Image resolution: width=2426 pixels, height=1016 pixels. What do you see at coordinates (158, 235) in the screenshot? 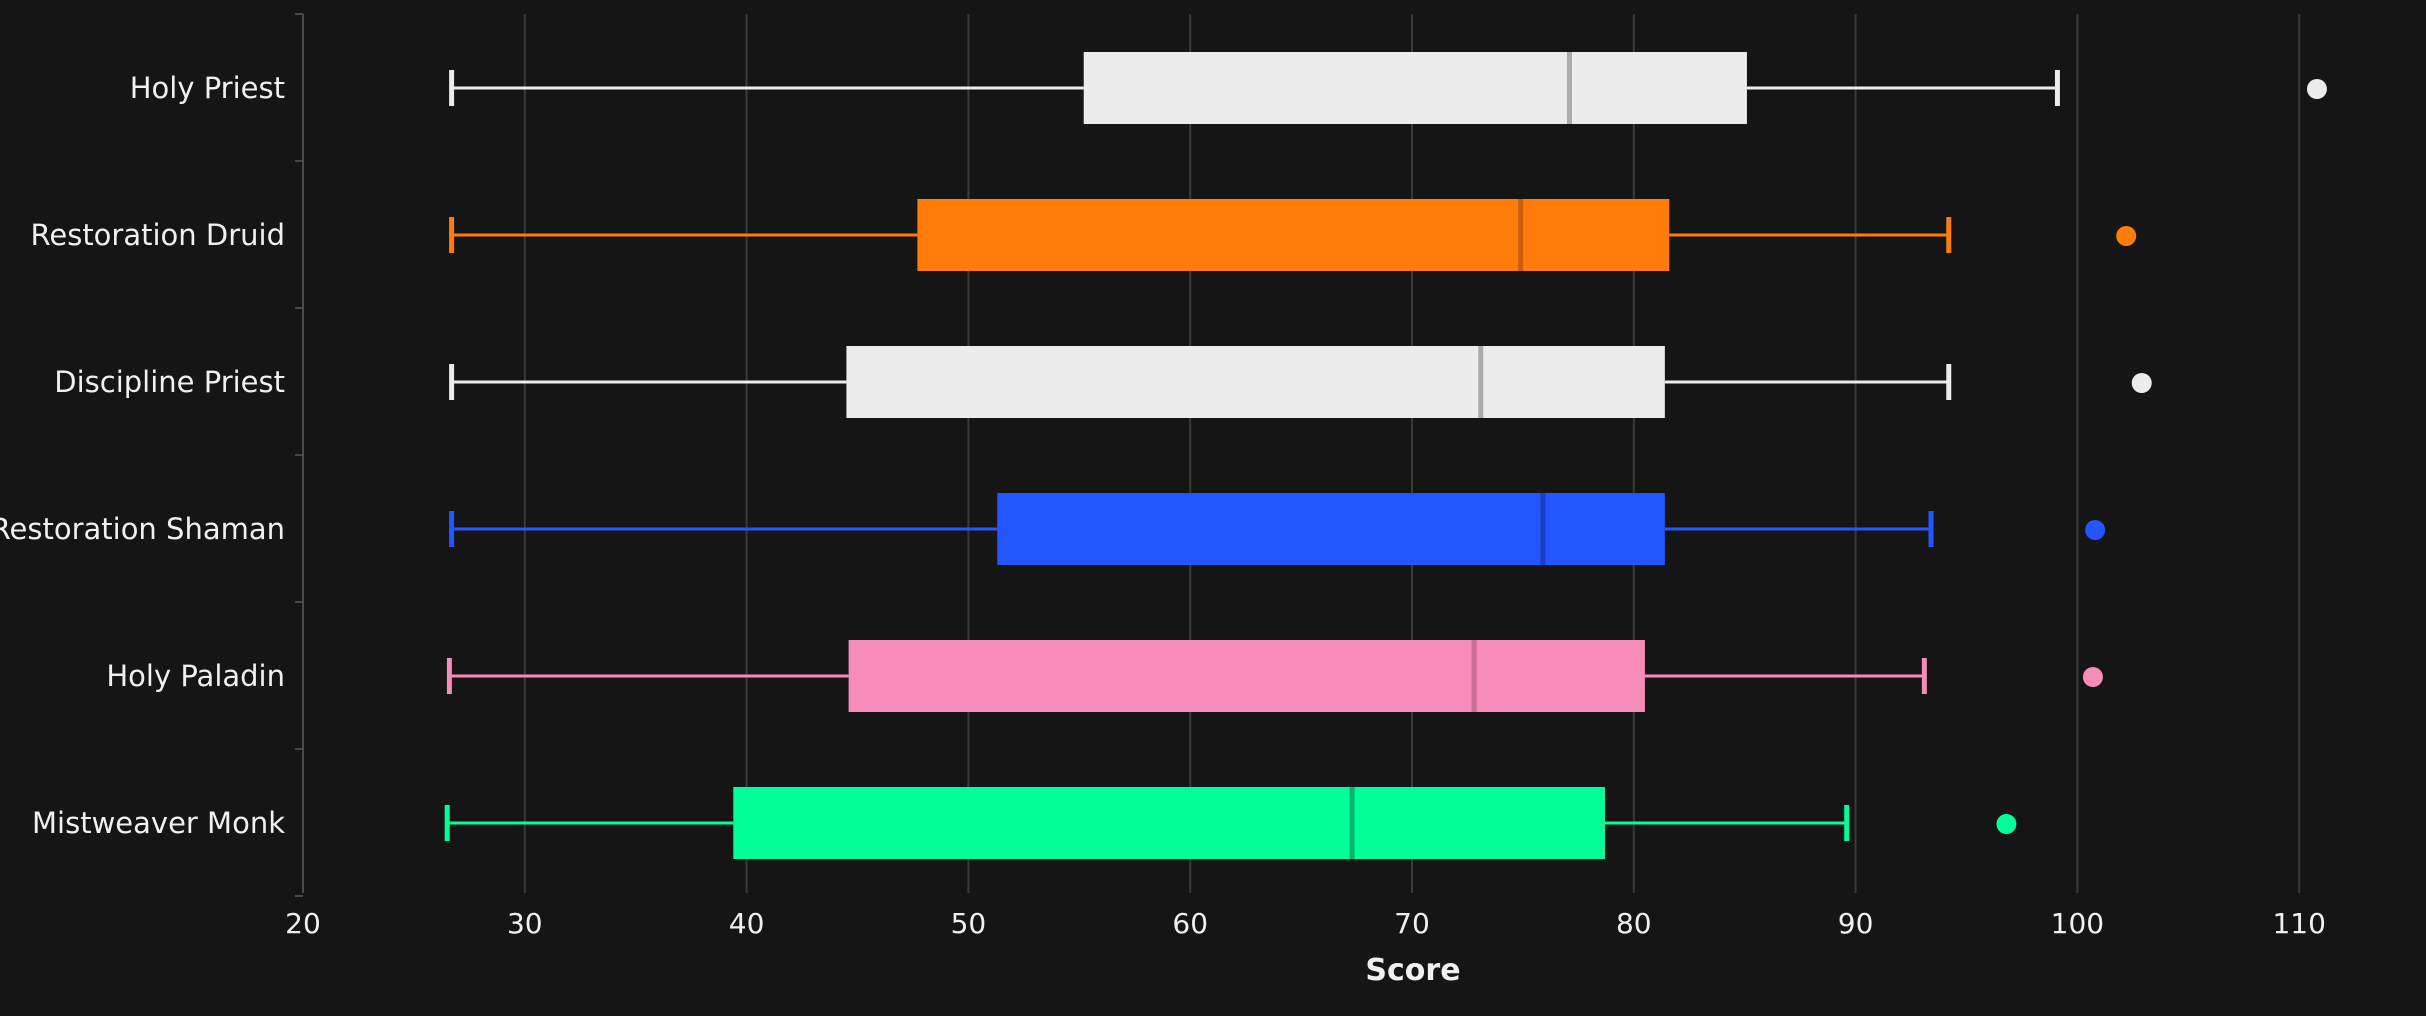
I see `category-label: Restoration Druid` at bounding box center [158, 235].